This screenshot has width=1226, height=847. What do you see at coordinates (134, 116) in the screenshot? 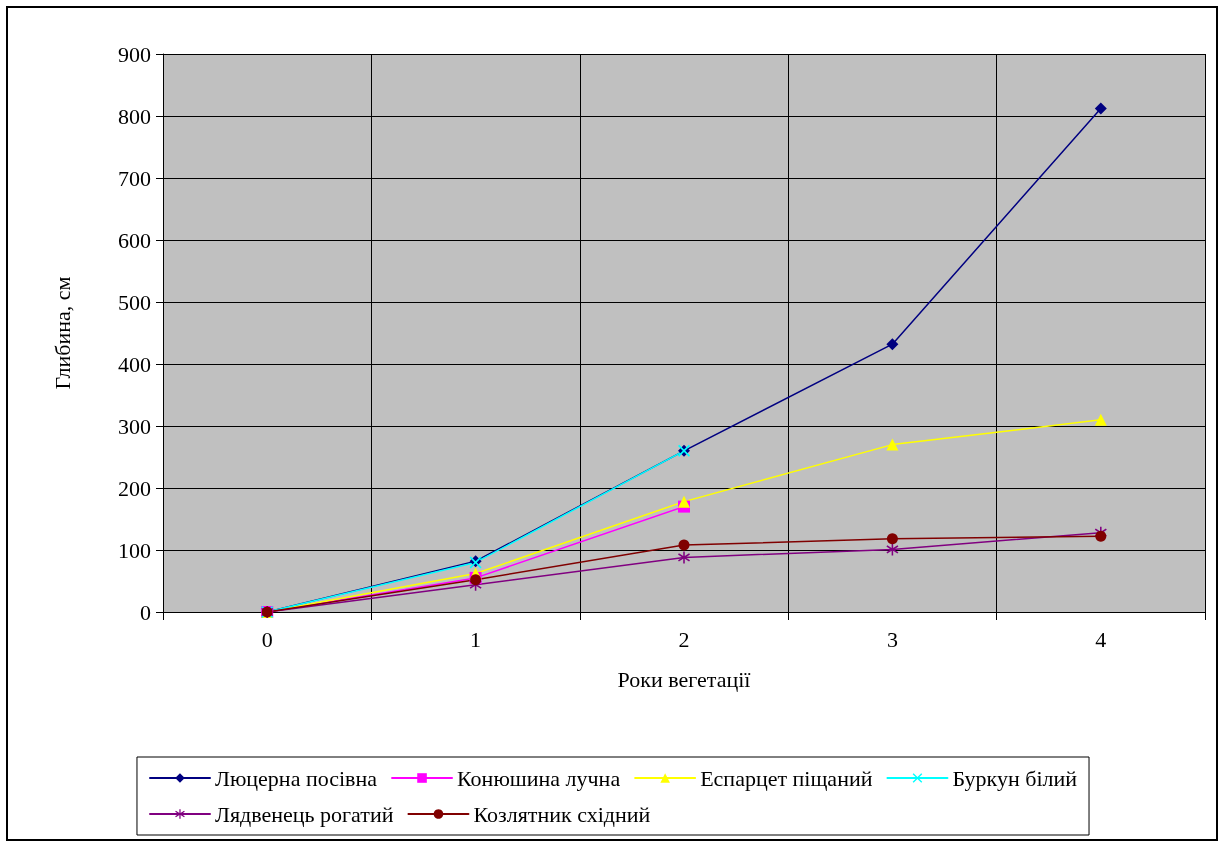
I see `y-tick-label: 800` at bounding box center [134, 116].